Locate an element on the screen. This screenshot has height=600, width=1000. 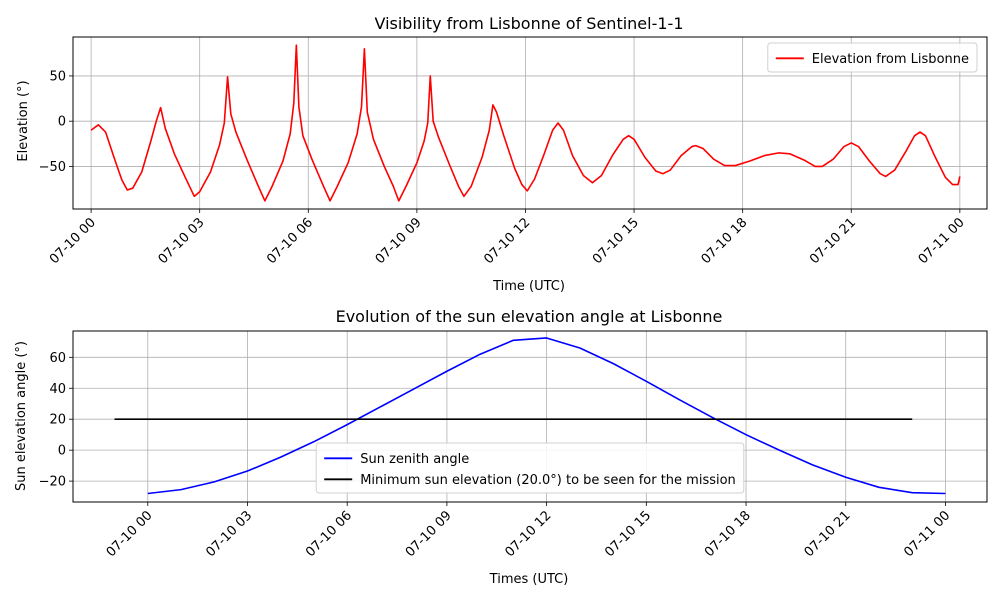
y-axis-label: Elevation (°) is located at coordinates (23, 120).